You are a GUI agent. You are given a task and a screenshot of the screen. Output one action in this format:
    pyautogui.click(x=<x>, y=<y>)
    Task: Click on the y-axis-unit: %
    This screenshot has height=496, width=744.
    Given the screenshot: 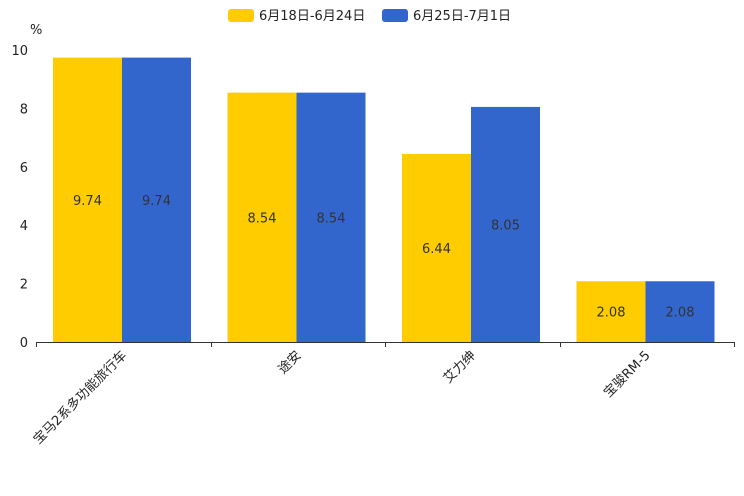 What is the action you would take?
    pyautogui.click(x=36, y=30)
    